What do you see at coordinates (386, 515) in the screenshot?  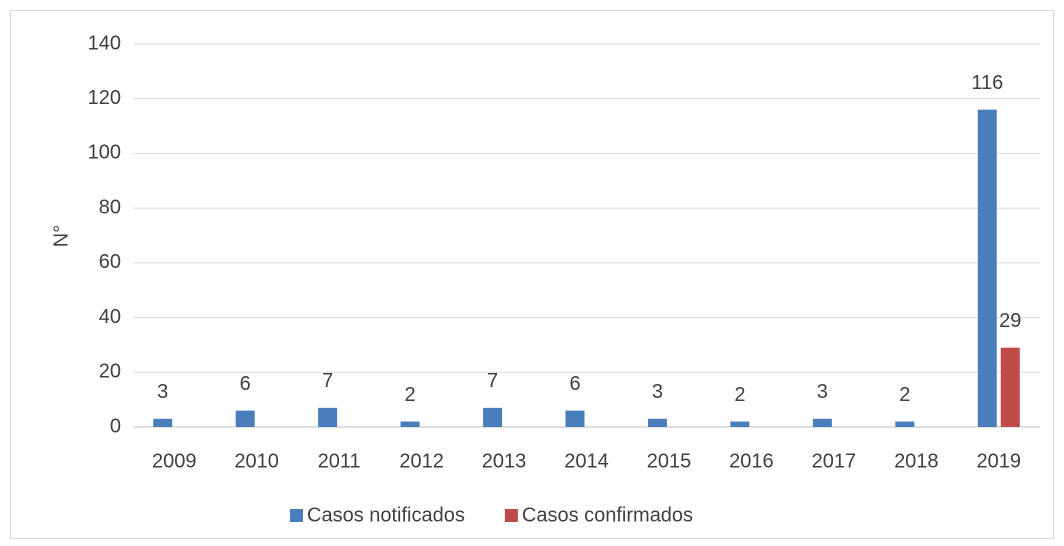 I see `legend-label: Casos notificados` at bounding box center [386, 515].